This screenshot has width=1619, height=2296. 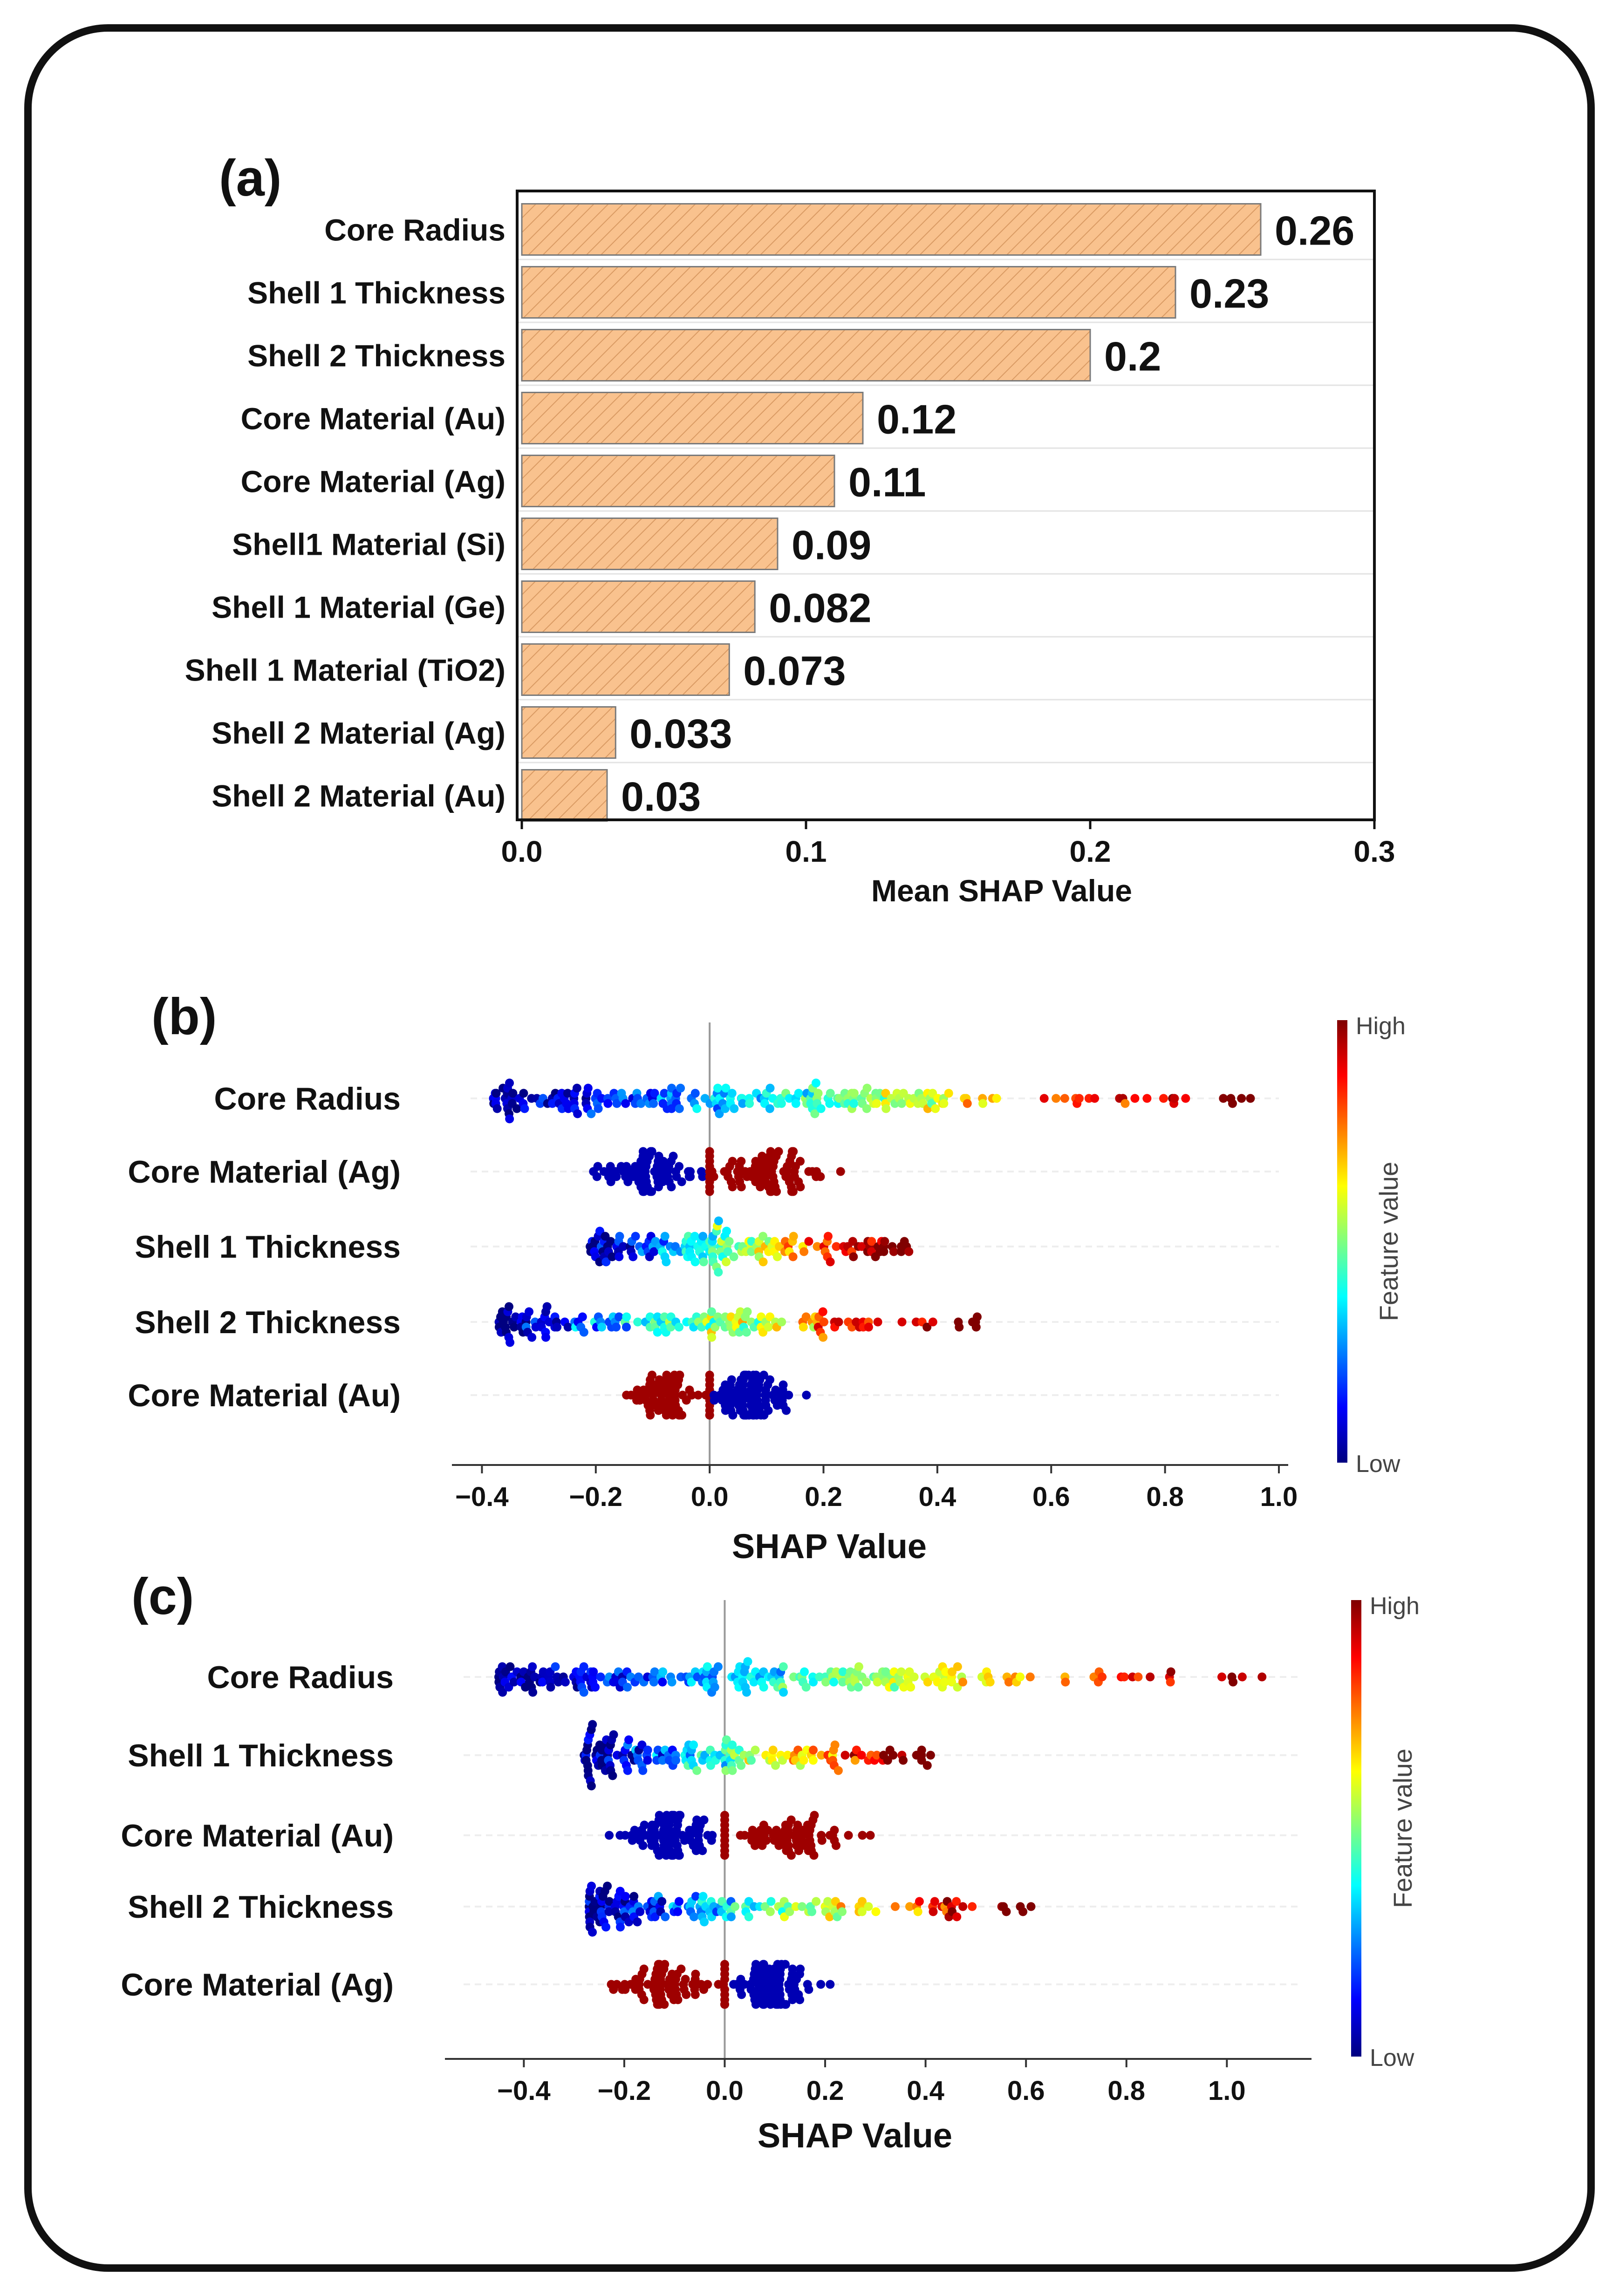 I want to click on panel-label-b: (b), so click(x=184, y=1016).